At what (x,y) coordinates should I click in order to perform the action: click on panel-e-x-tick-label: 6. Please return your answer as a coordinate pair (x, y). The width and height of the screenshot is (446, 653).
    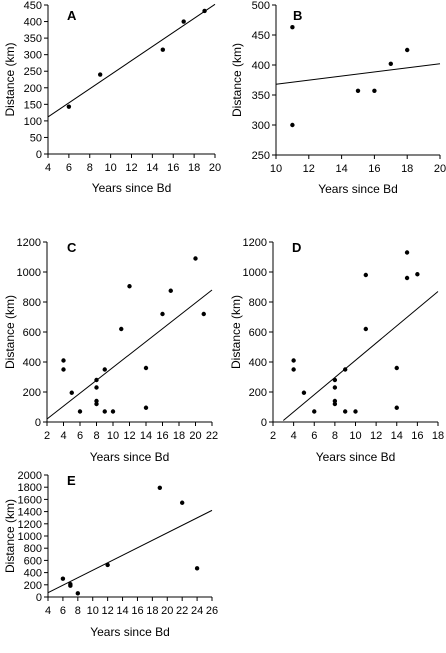
    Looking at the image, I should click on (63, 611).